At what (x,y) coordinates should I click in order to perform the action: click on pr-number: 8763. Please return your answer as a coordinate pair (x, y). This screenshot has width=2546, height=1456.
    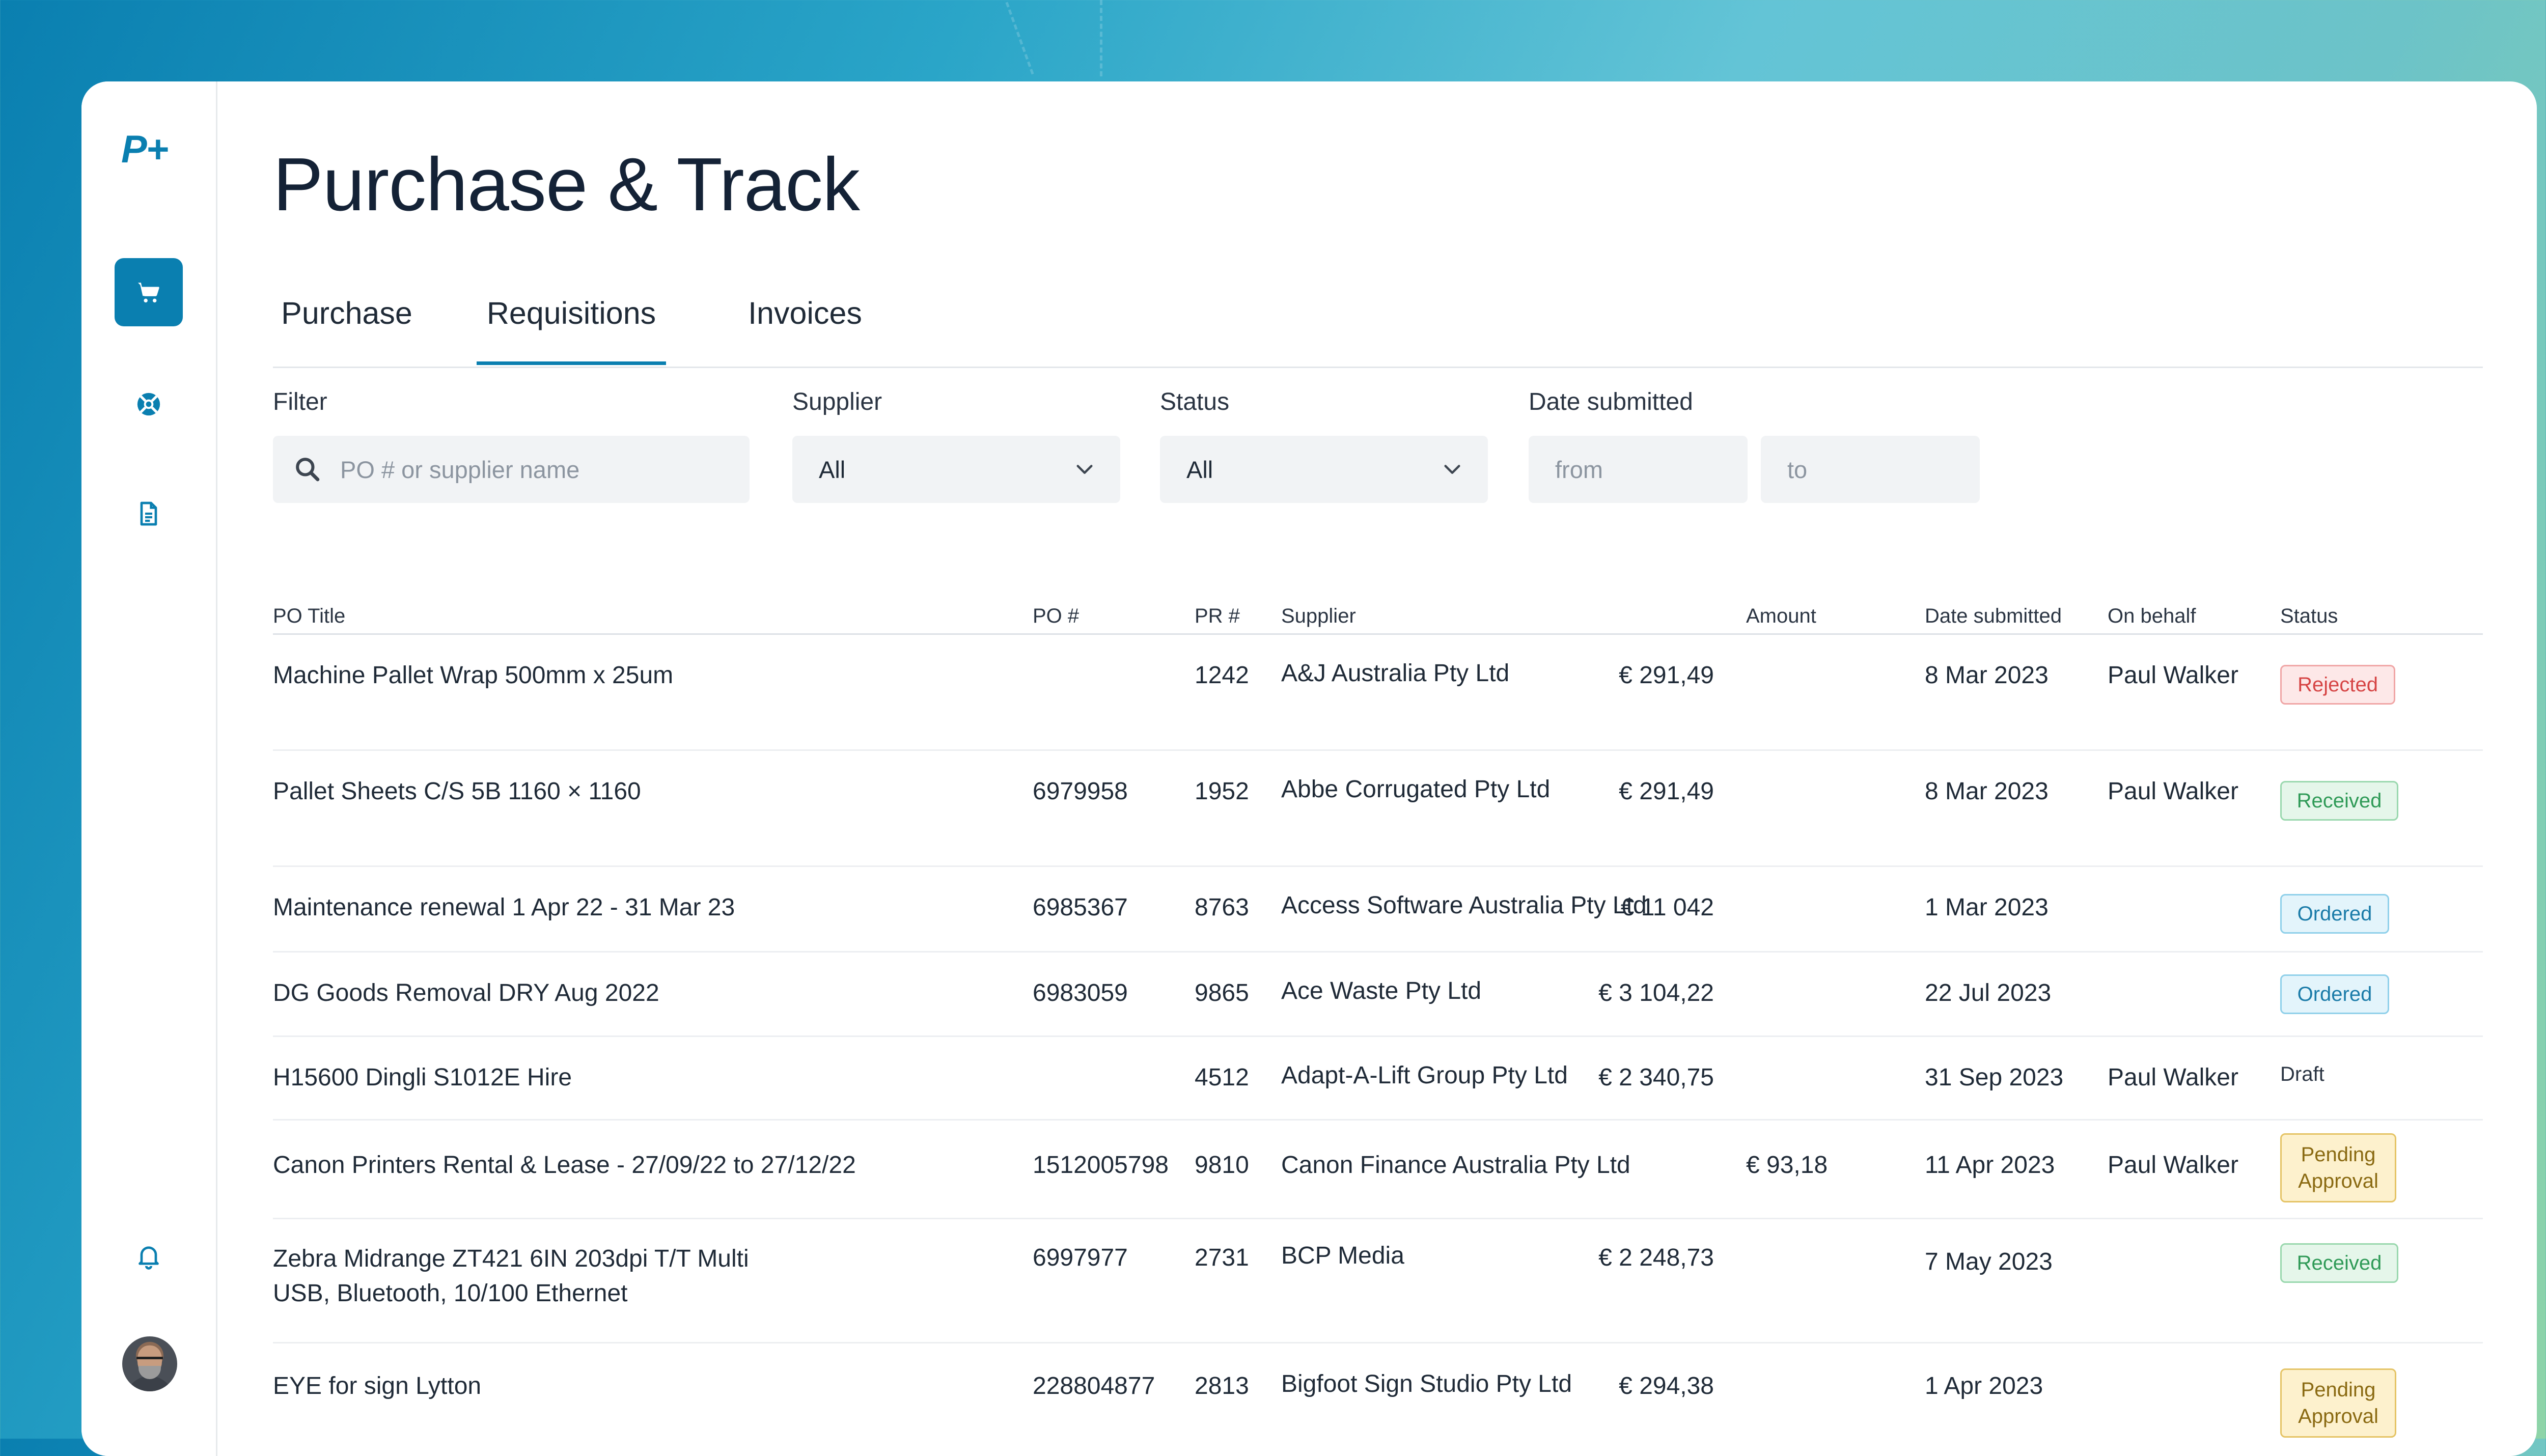
    Looking at the image, I should click on (1222, 907).